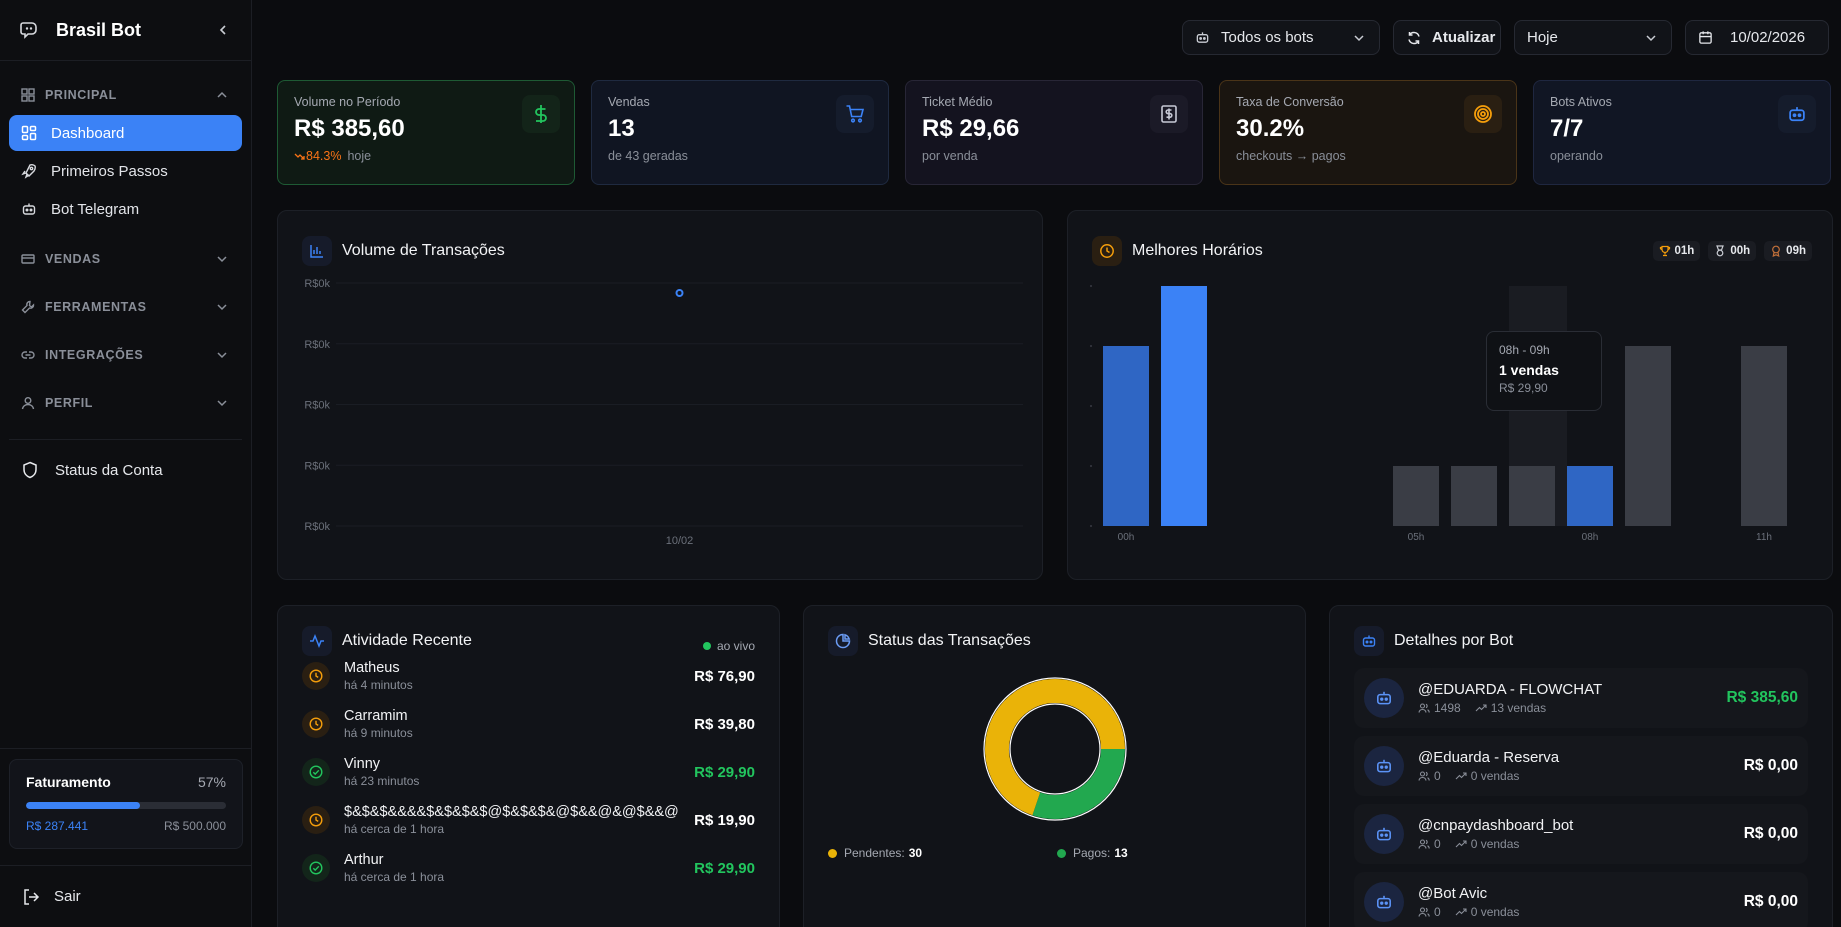 The image size is (1841, 927). I want to click on bar-chart-icon, so click(317, 251).